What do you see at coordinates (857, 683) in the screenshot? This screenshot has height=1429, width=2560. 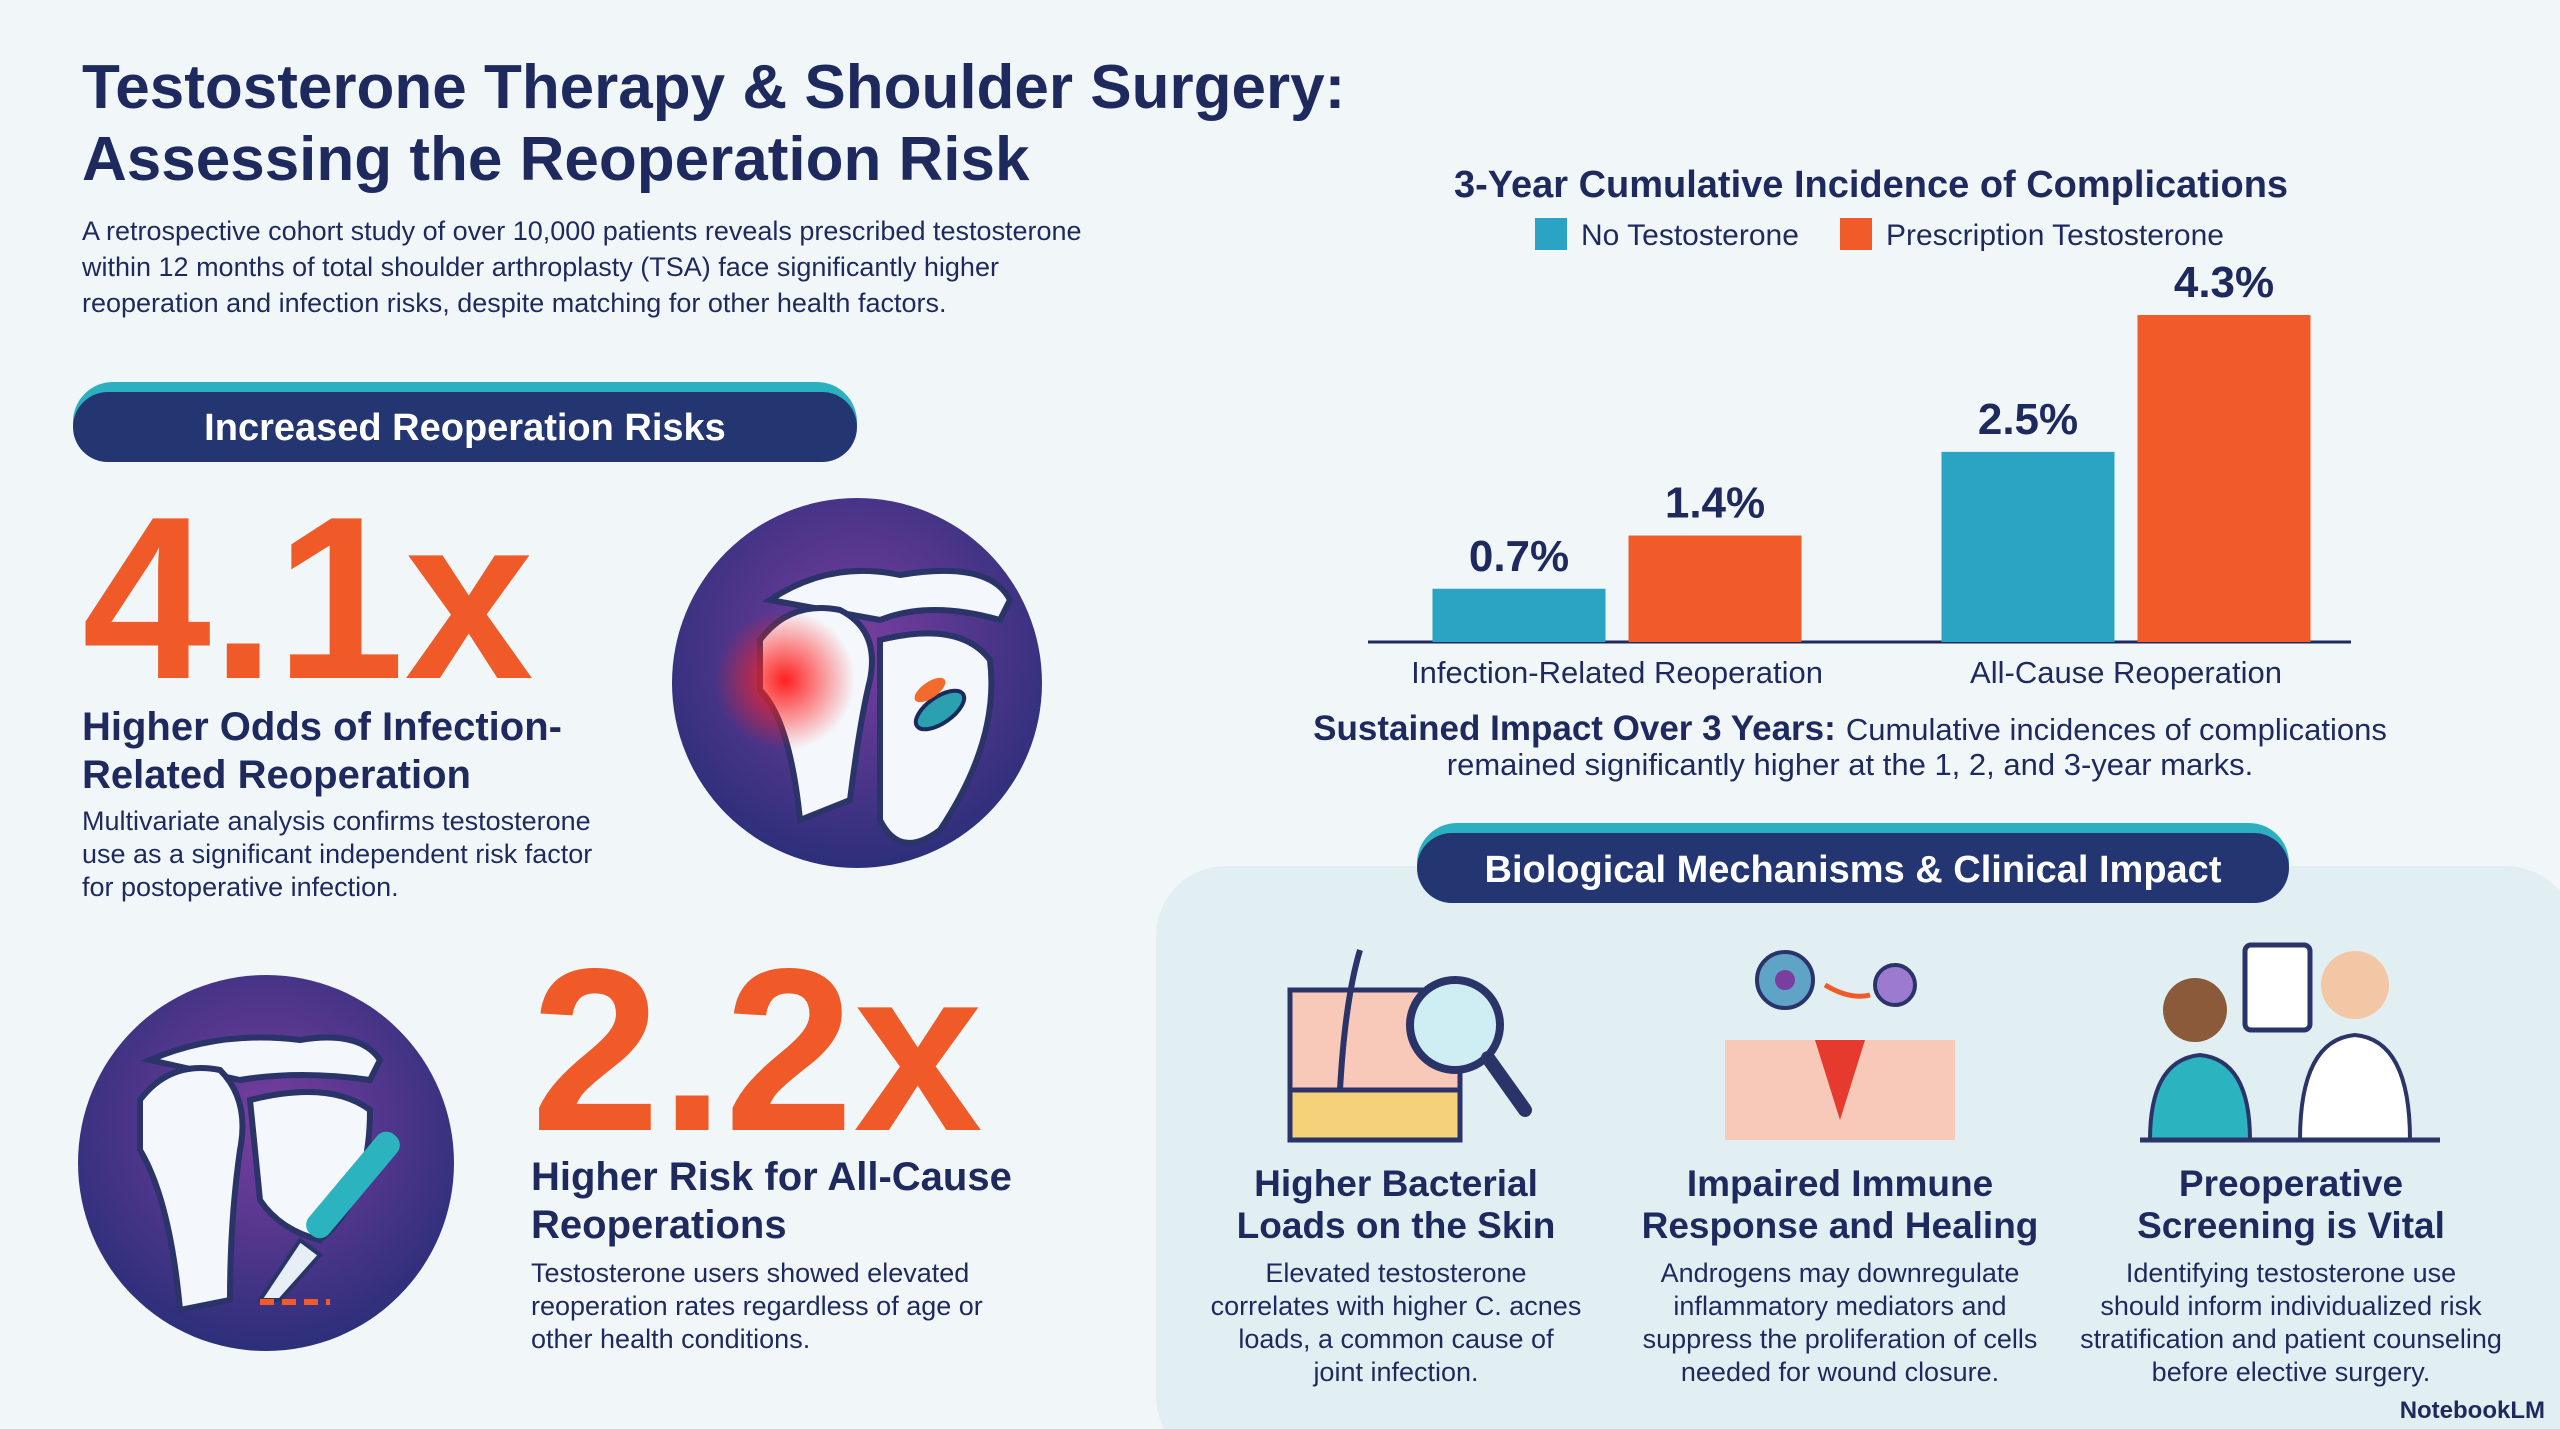 I see `shoulder-infection-illustration` at bounding box center [857, 683].